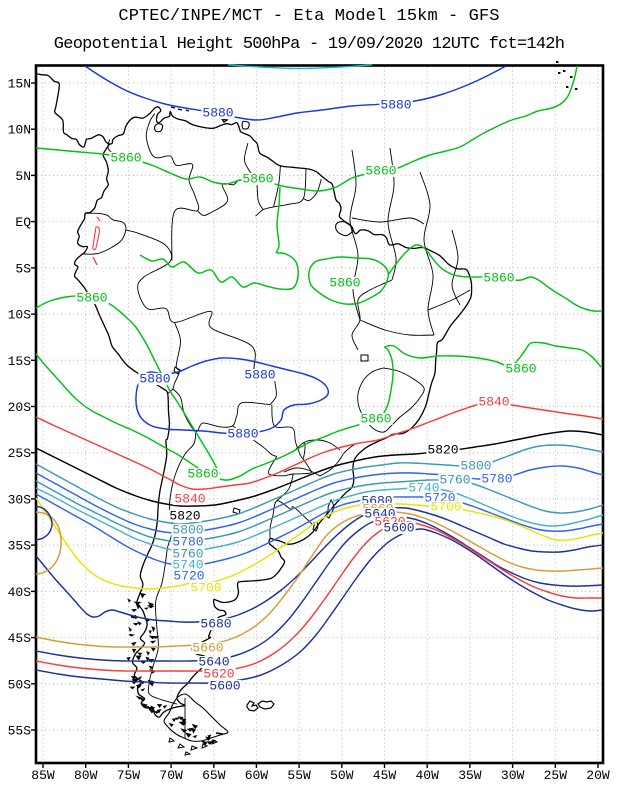  What do you see at coordinates (171, 775) in the screenshot?
I see `svg-text: 70W` at bounding box center [171, 775].